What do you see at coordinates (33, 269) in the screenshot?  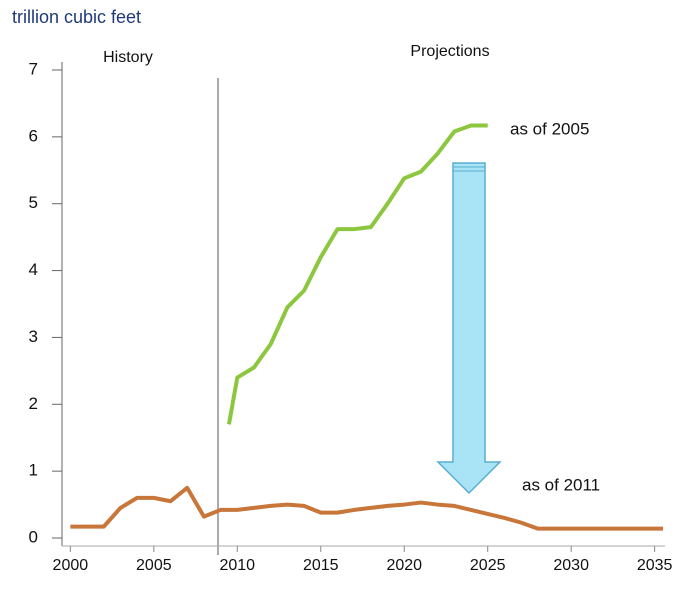 I see `y-tick-label: 4` at bounding box center [33, 269].